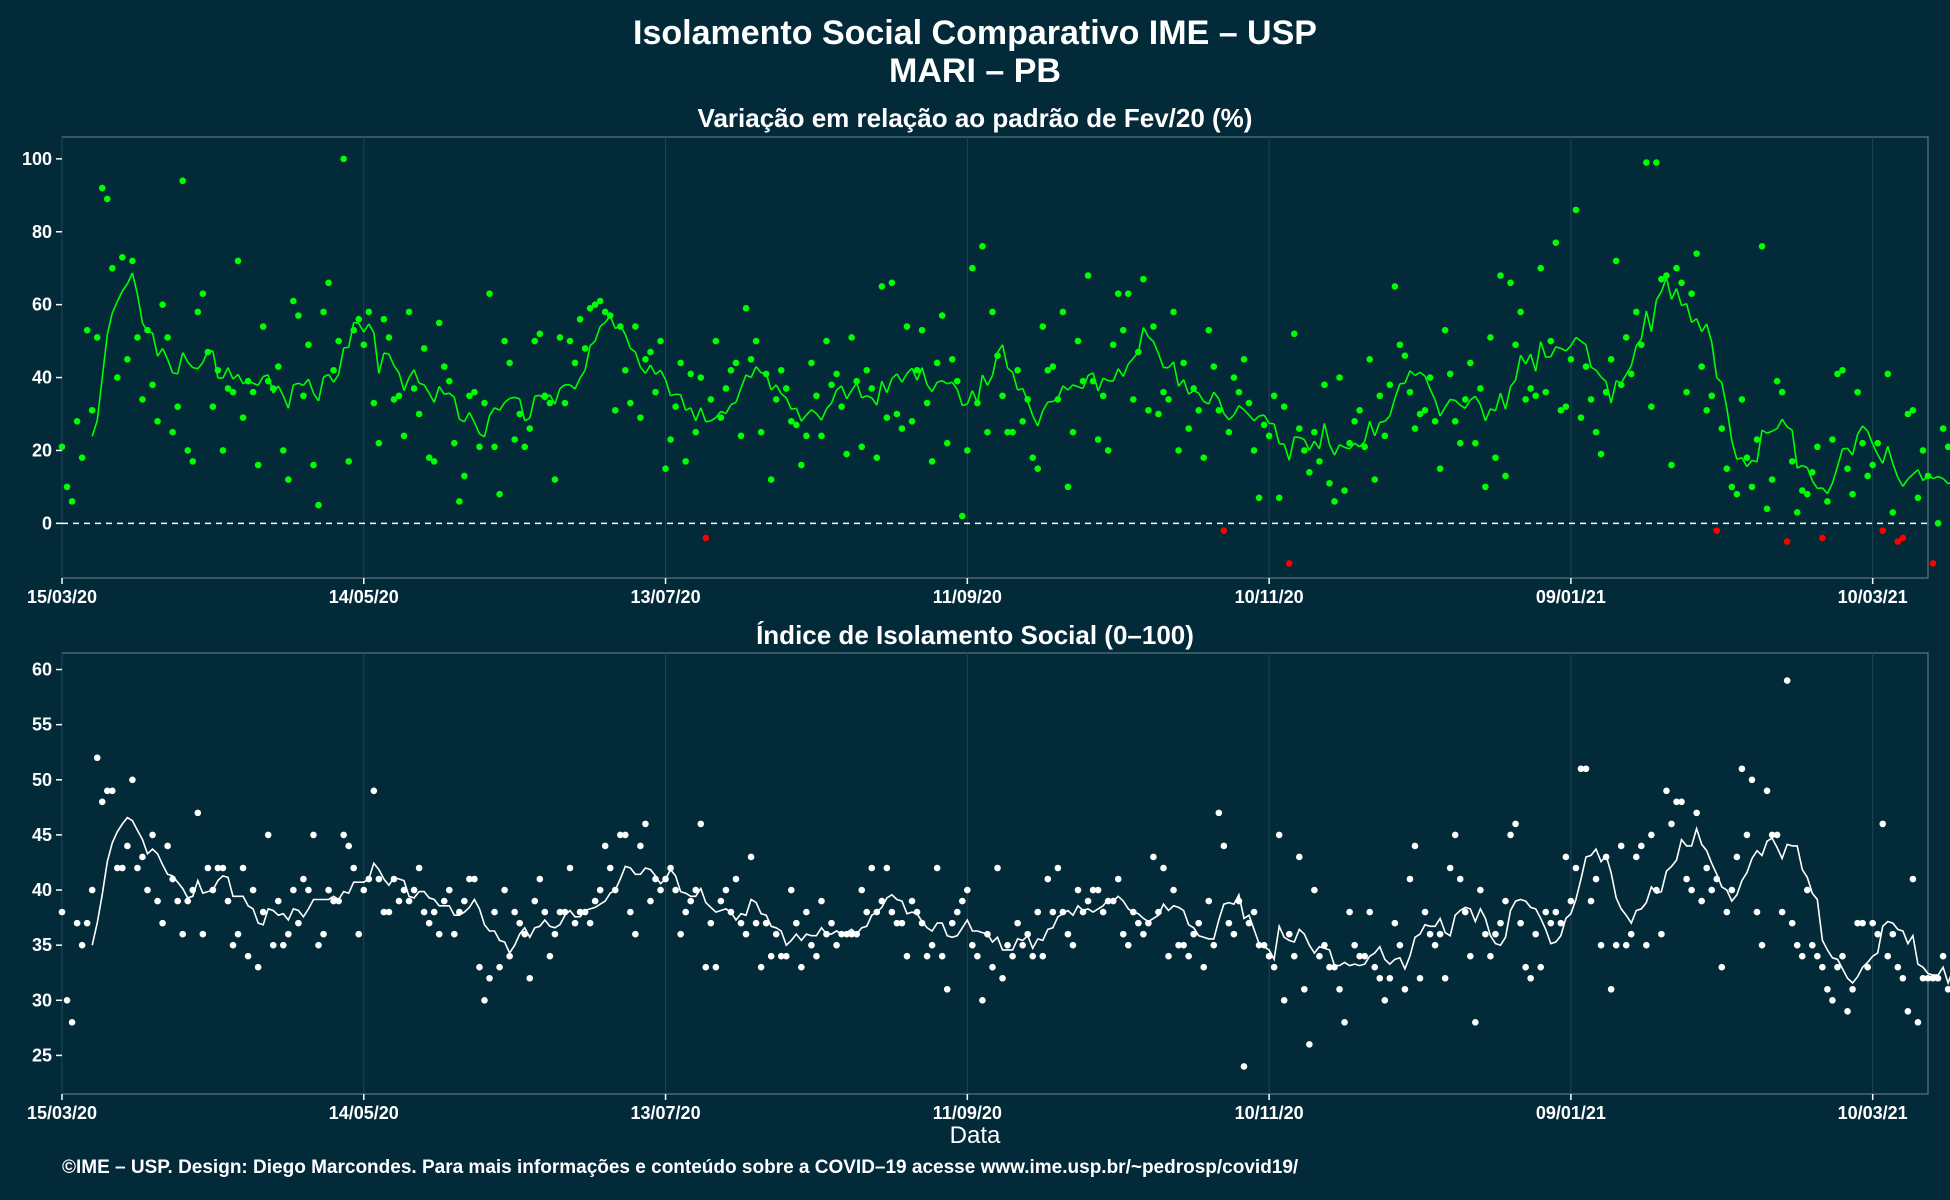 The height and width of the screenshot is (1200, 1950). Describe the element at coordinates (42, 835) in the screenshot. I see `y-tick-label: 45` at that location.